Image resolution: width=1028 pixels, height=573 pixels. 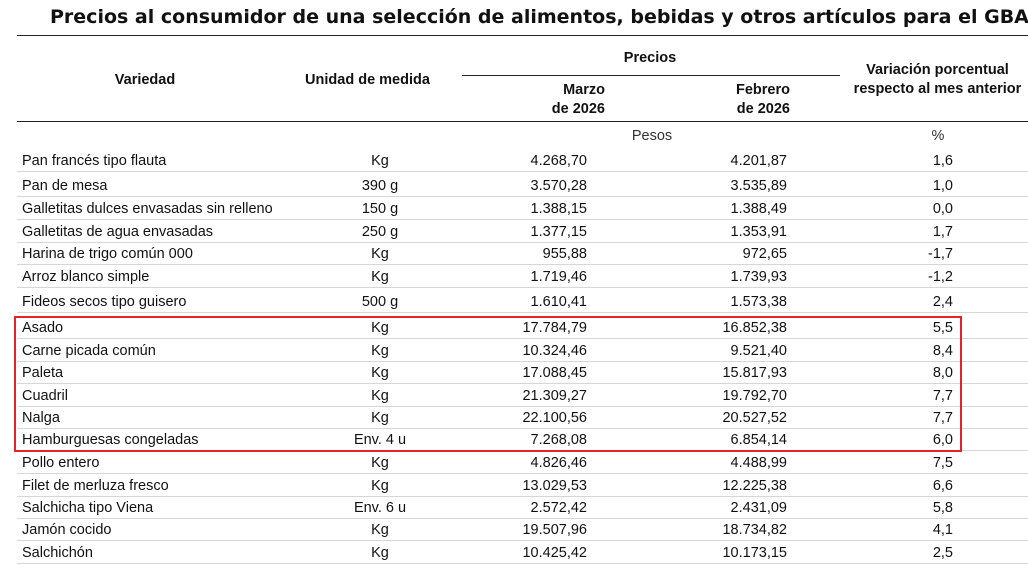 I want to click on header-prices: Precios, so click(x=650, y=58).